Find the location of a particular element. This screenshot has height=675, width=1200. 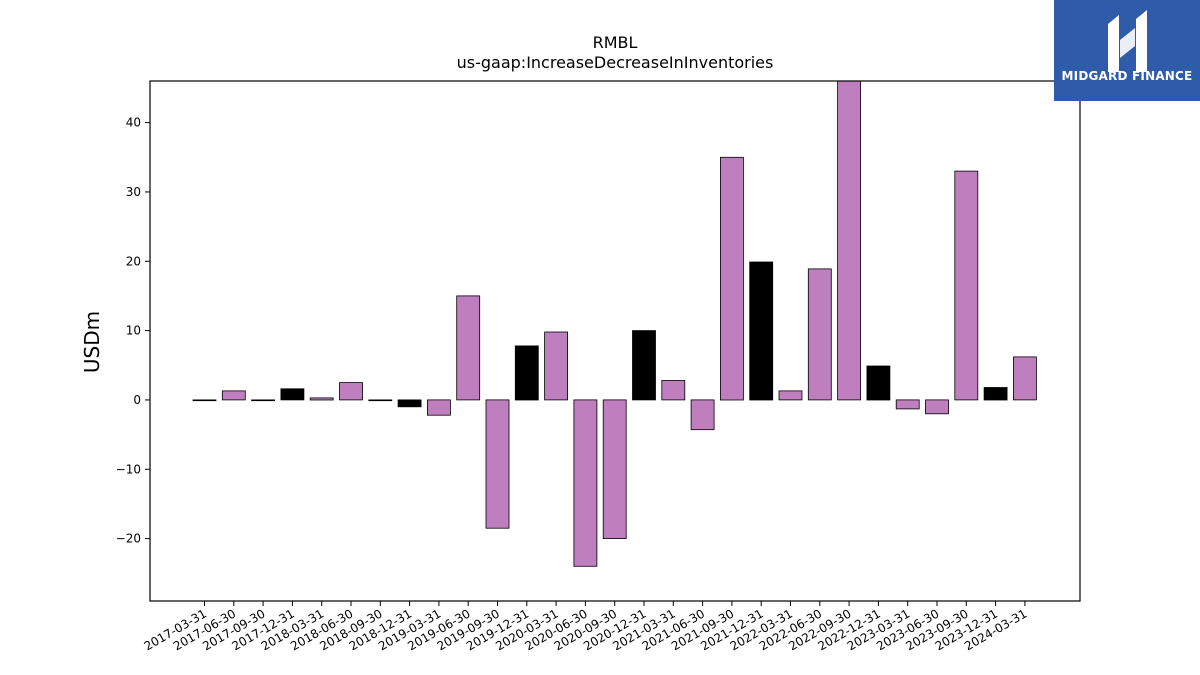

midgard-finance-logo: MIDGARD FINANCE is located at coordinates (1127, 50).